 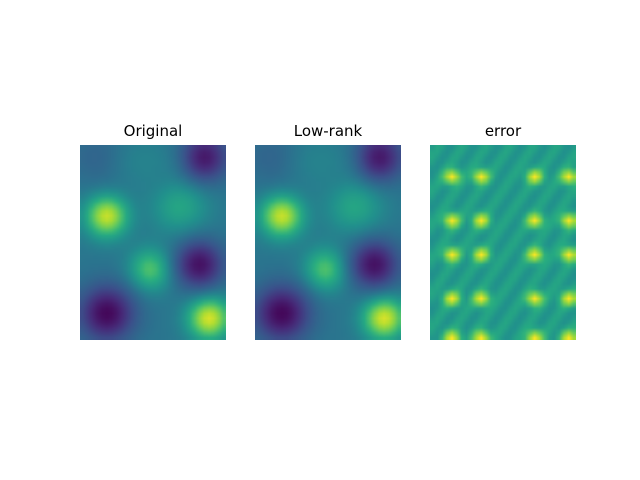 I want to click on panel-title-low-rank: Low-rank, so click(x=328, y=131).